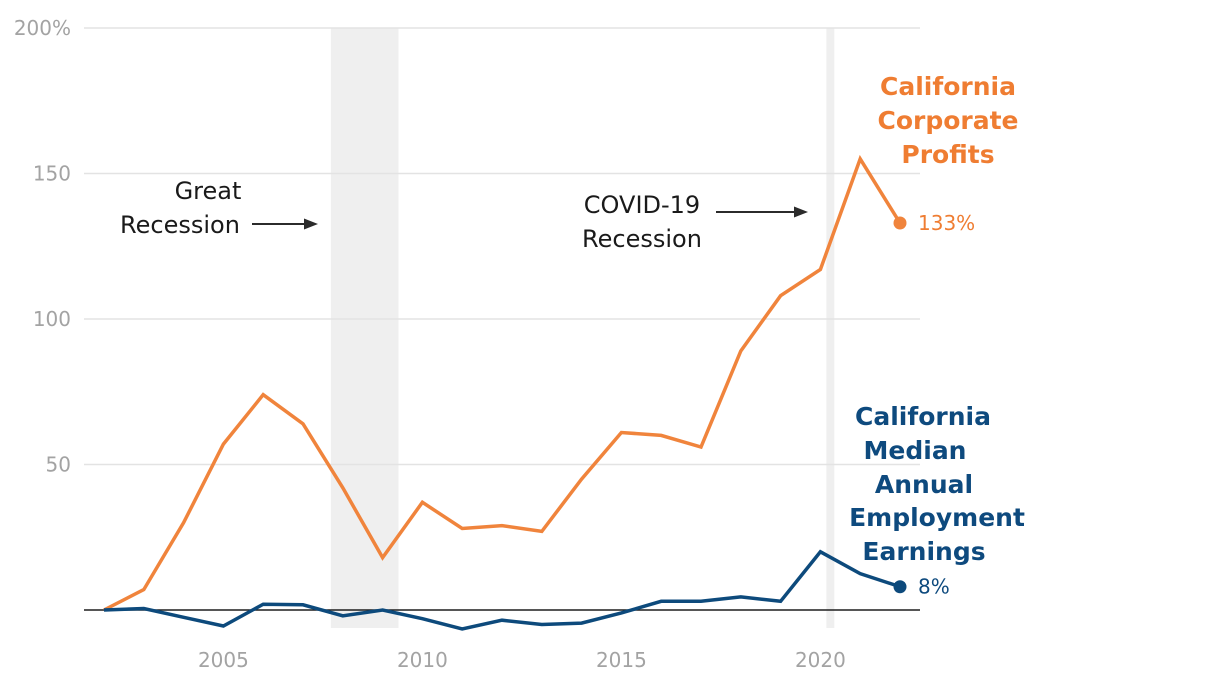 Image resolution: width=1220 pixels, height=684 pixels. Describe the element at coordinates (923, 416) in the screenshot. I see `earnings-label-line-1: California` at that location.